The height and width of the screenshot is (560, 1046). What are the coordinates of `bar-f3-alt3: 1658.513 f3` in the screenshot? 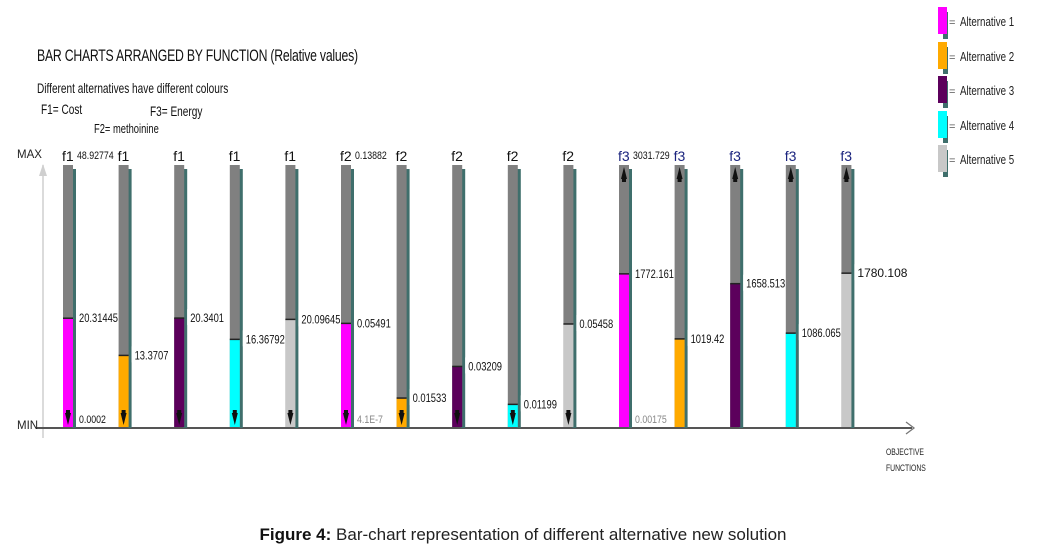 It's located at (761, 288).